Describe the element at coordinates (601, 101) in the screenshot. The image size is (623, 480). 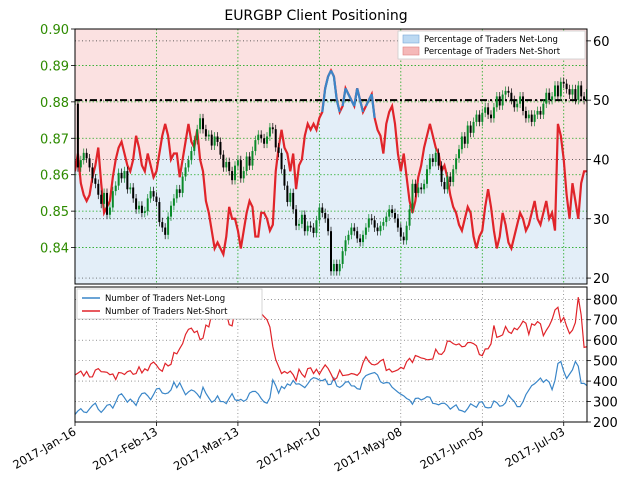
I see `right-tick-label: 50` at that location.